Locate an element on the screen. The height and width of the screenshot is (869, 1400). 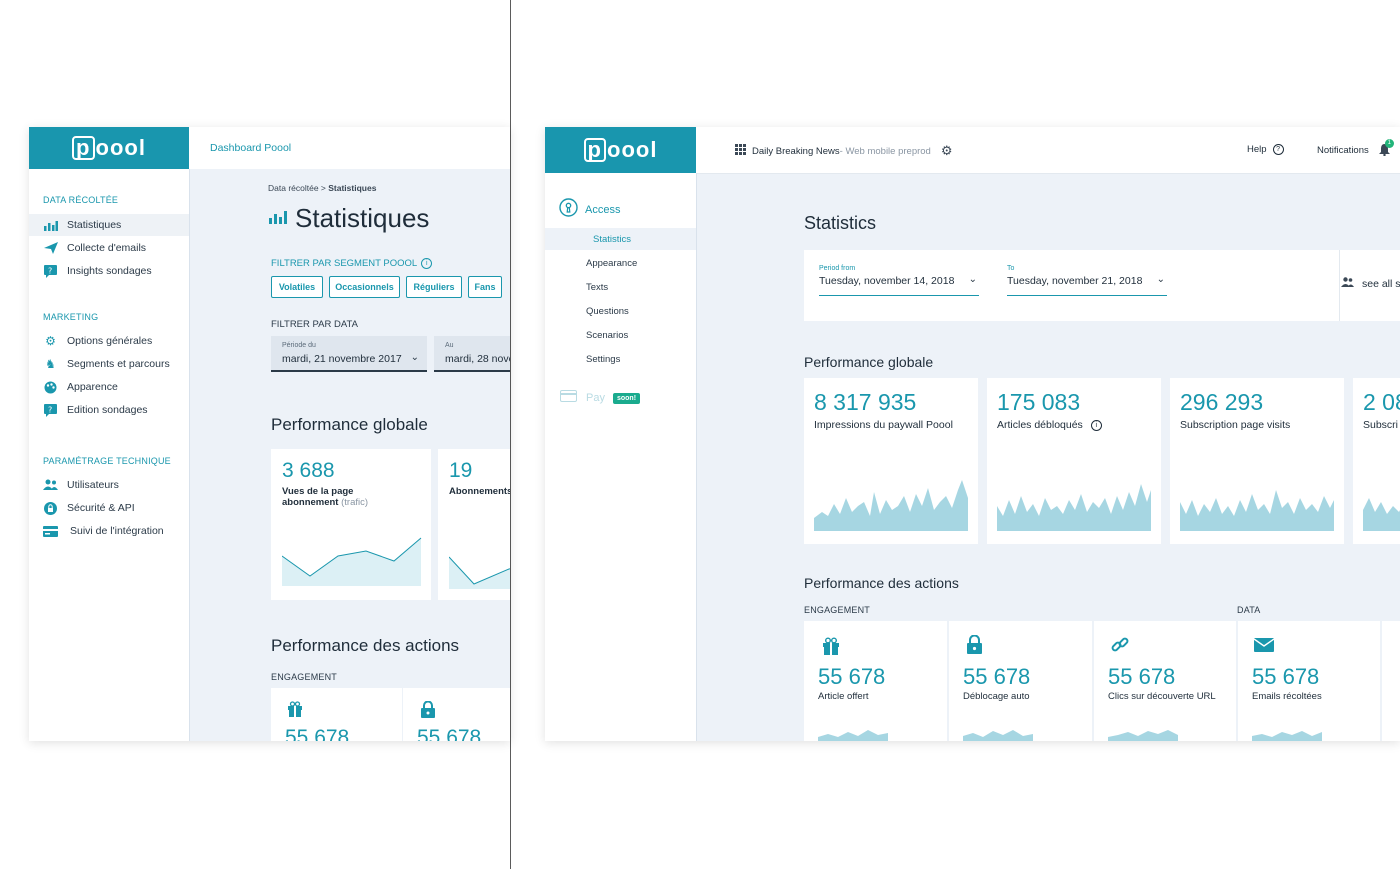
action-card-clics-url: 55 678 Clics sur découverte URL is located at coordinates (1165, 681).